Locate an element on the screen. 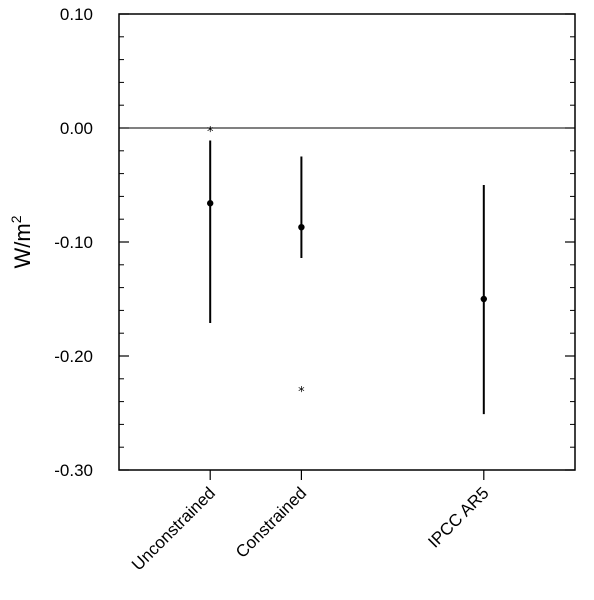 The image size is (594, 600). y-tick-label: -0.20 is located at coordinates (73, 356).